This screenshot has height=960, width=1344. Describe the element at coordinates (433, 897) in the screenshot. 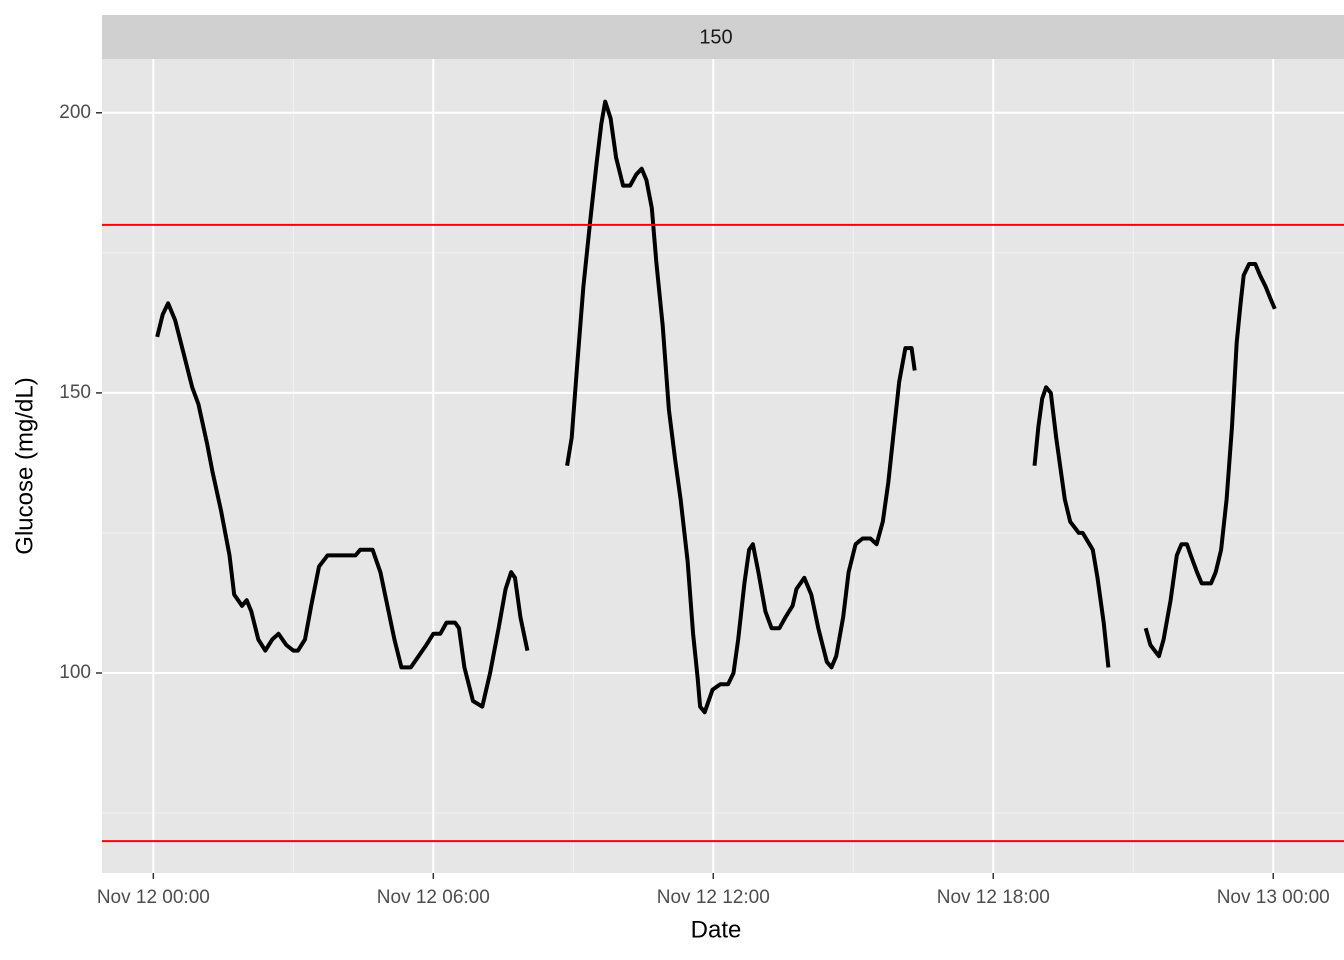

I see `x-tick-label: Nov 12 06:00` at that location.